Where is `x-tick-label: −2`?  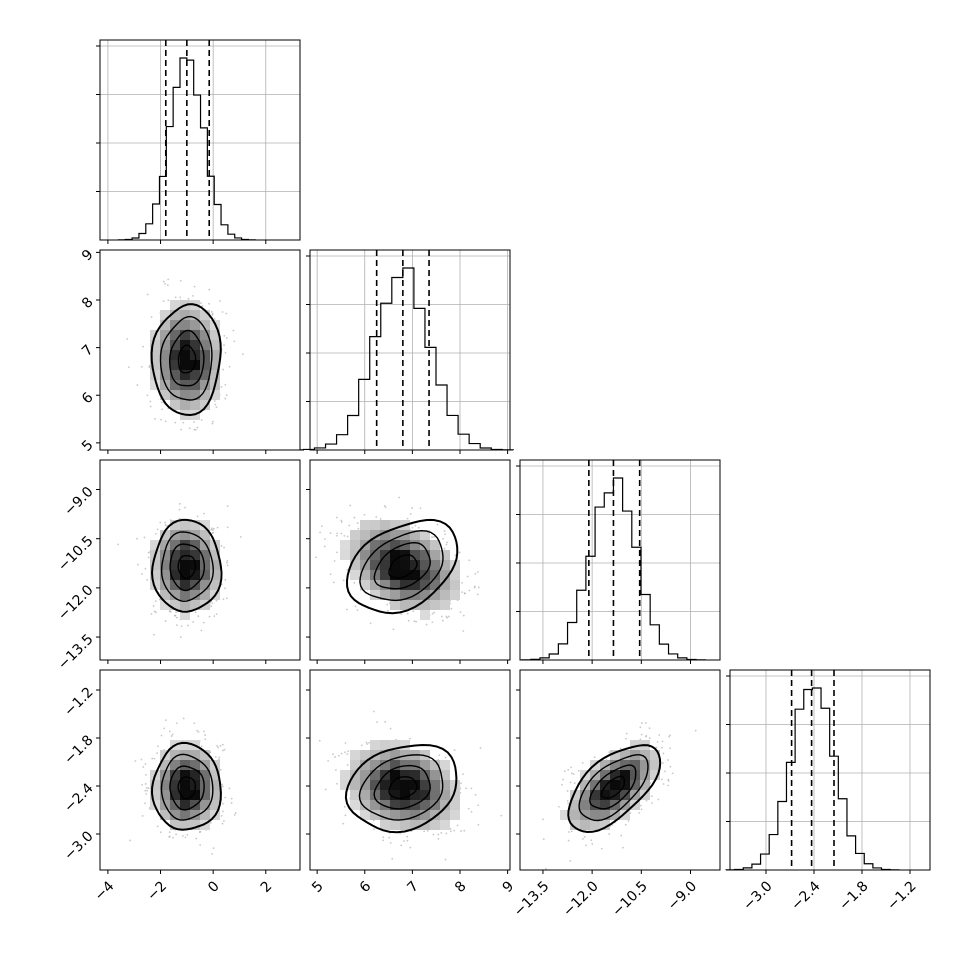 x-tick-label: −2 is located at coordinates (157, 891).